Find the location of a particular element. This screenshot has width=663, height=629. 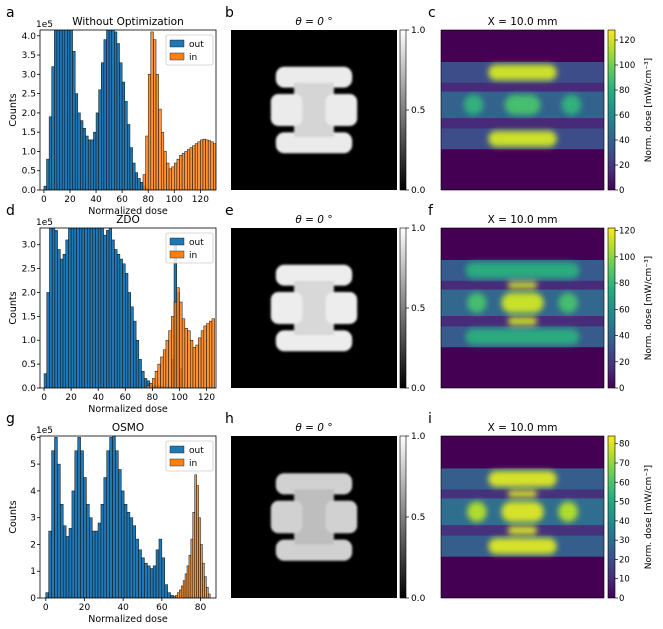

legend-swatch-out is located at coordinates (177, 241).